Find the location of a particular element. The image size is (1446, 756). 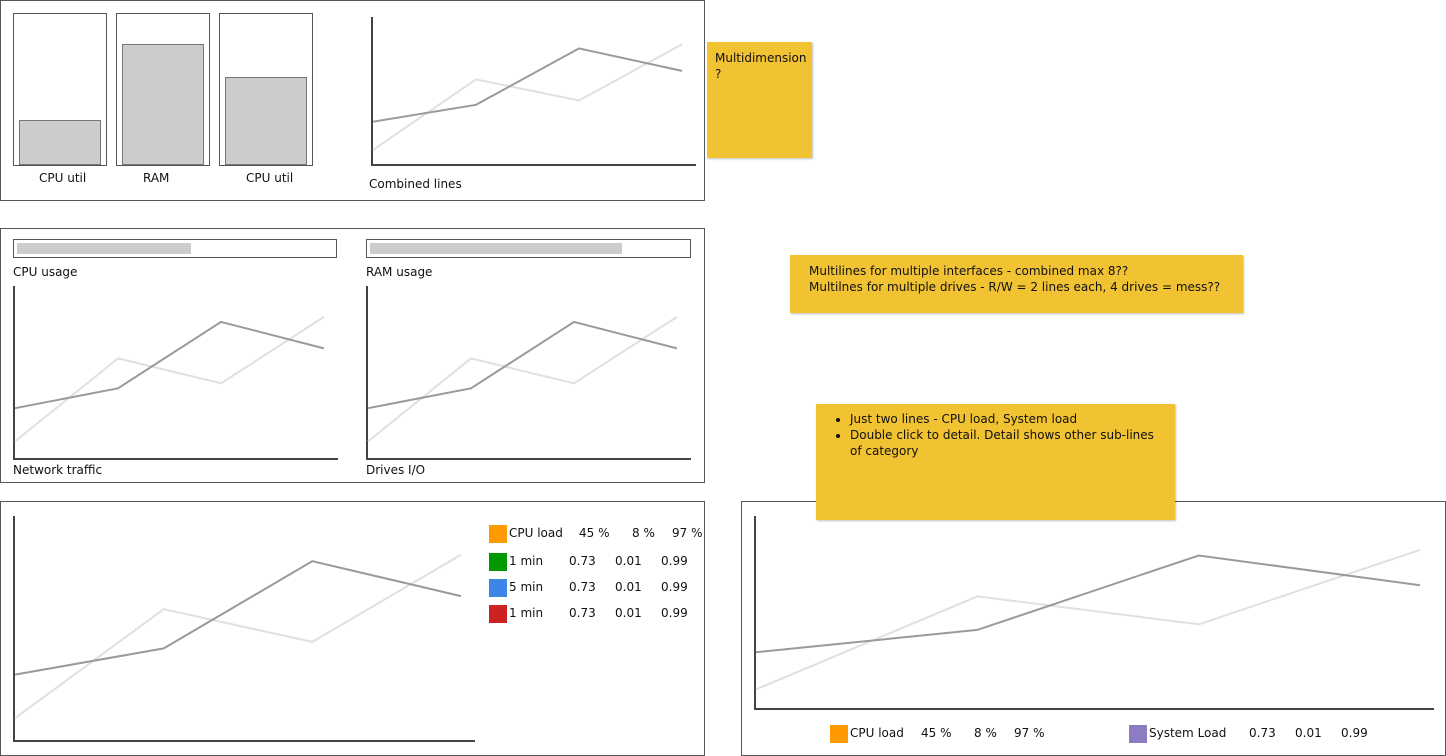

cpu-usage-bar is located at coordinates (175, 248).